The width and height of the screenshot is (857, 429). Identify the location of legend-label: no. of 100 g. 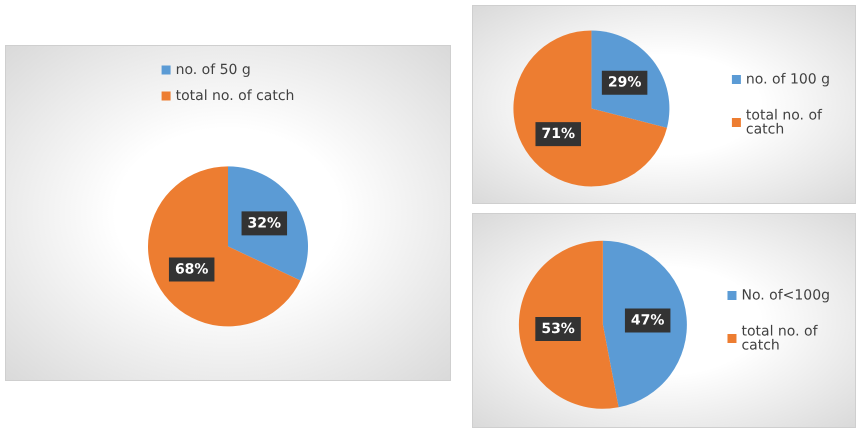
(788, 80).